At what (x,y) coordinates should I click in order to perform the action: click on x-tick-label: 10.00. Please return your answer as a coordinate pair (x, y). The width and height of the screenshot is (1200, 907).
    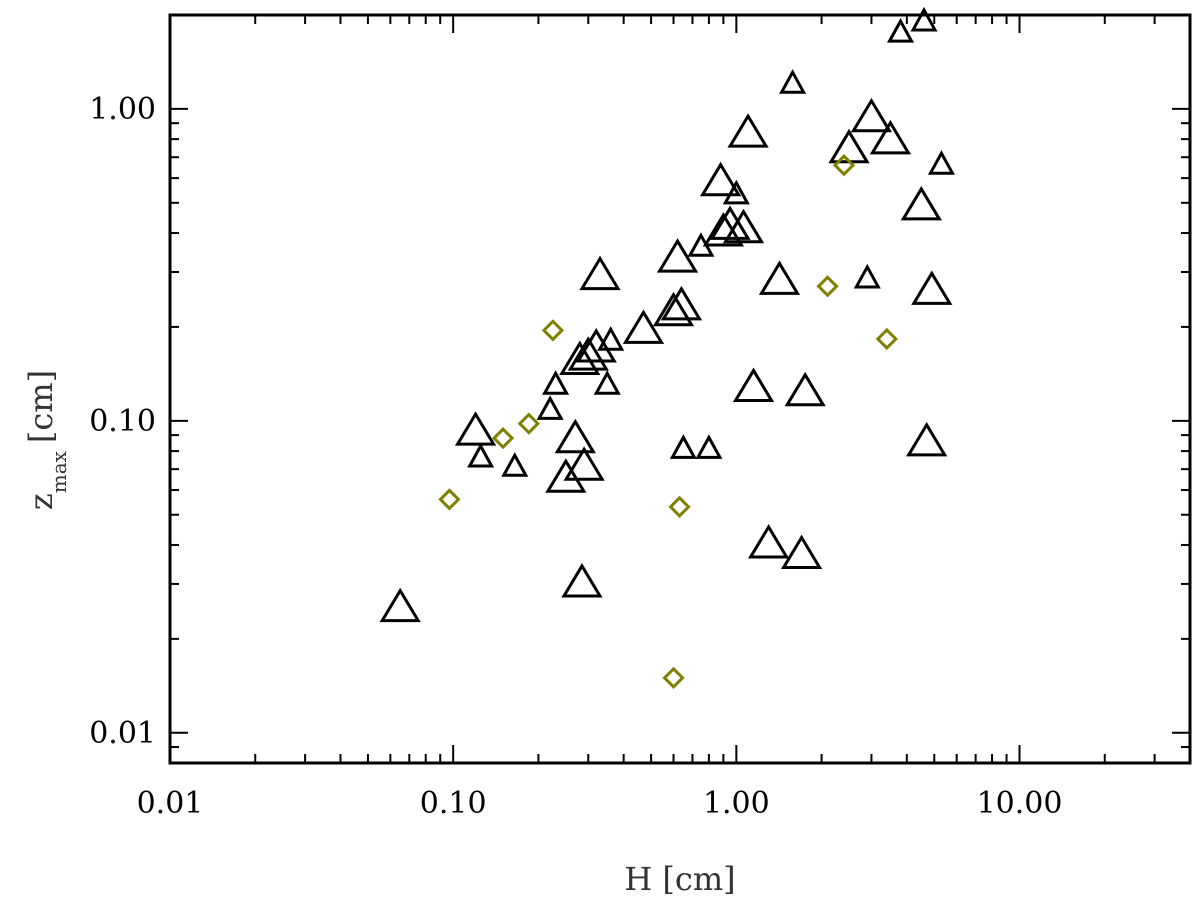
    Looking at the image, I should click on (1020, 803).